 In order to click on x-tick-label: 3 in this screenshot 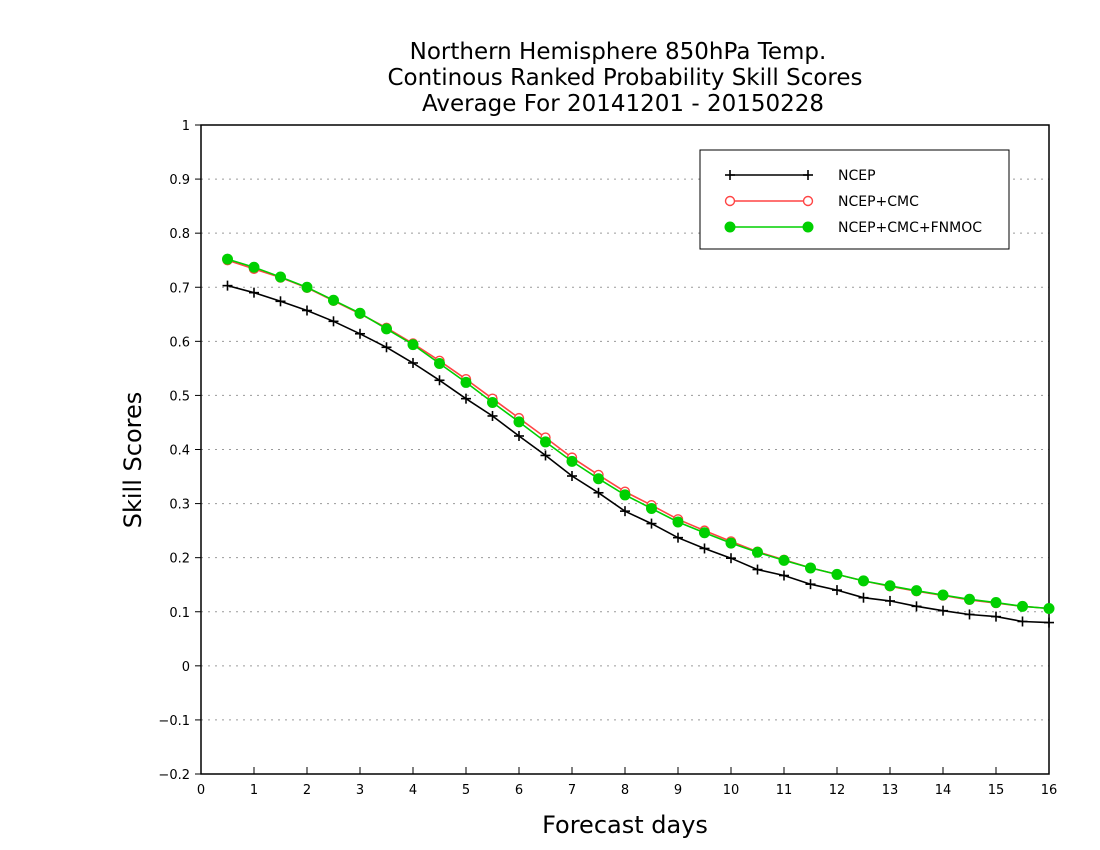, I will do `click(360, 790)`.